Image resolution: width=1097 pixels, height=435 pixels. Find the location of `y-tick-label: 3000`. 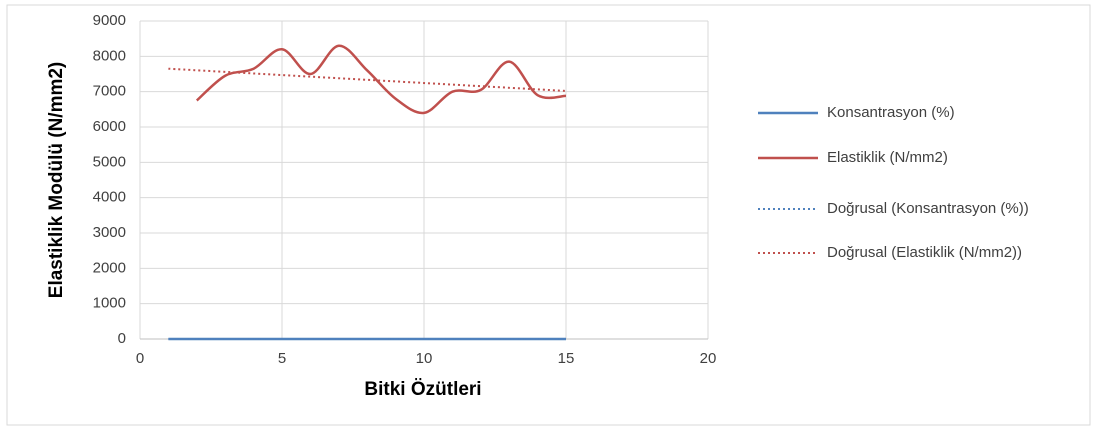

y-tick-label: 3000 is located at coordinates (109, 232).